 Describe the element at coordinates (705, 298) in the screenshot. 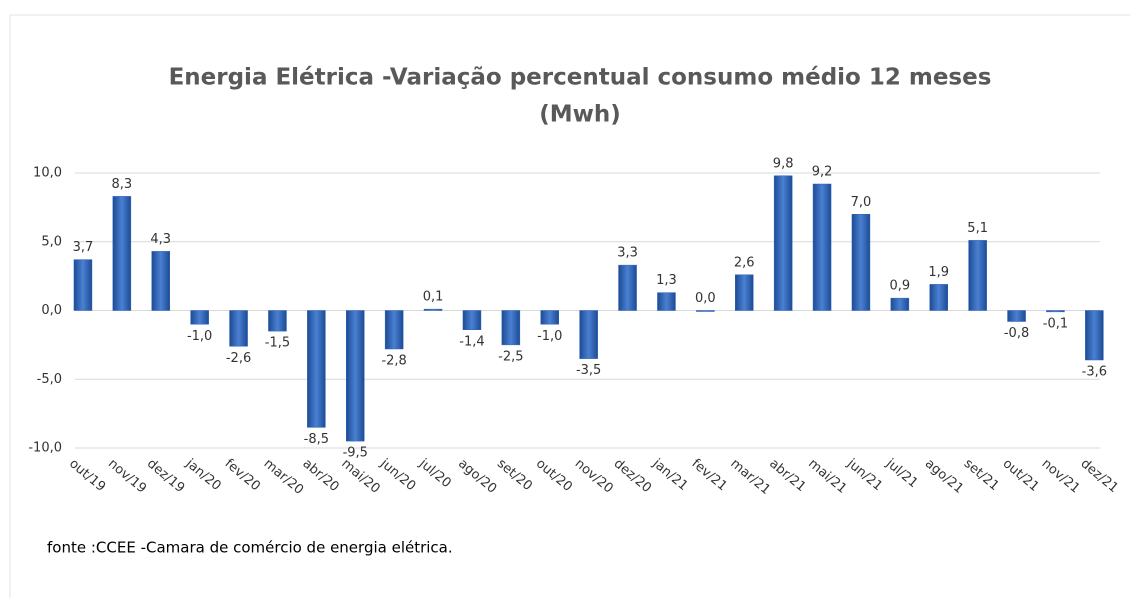

I see `data-label: 0,0` at that location.